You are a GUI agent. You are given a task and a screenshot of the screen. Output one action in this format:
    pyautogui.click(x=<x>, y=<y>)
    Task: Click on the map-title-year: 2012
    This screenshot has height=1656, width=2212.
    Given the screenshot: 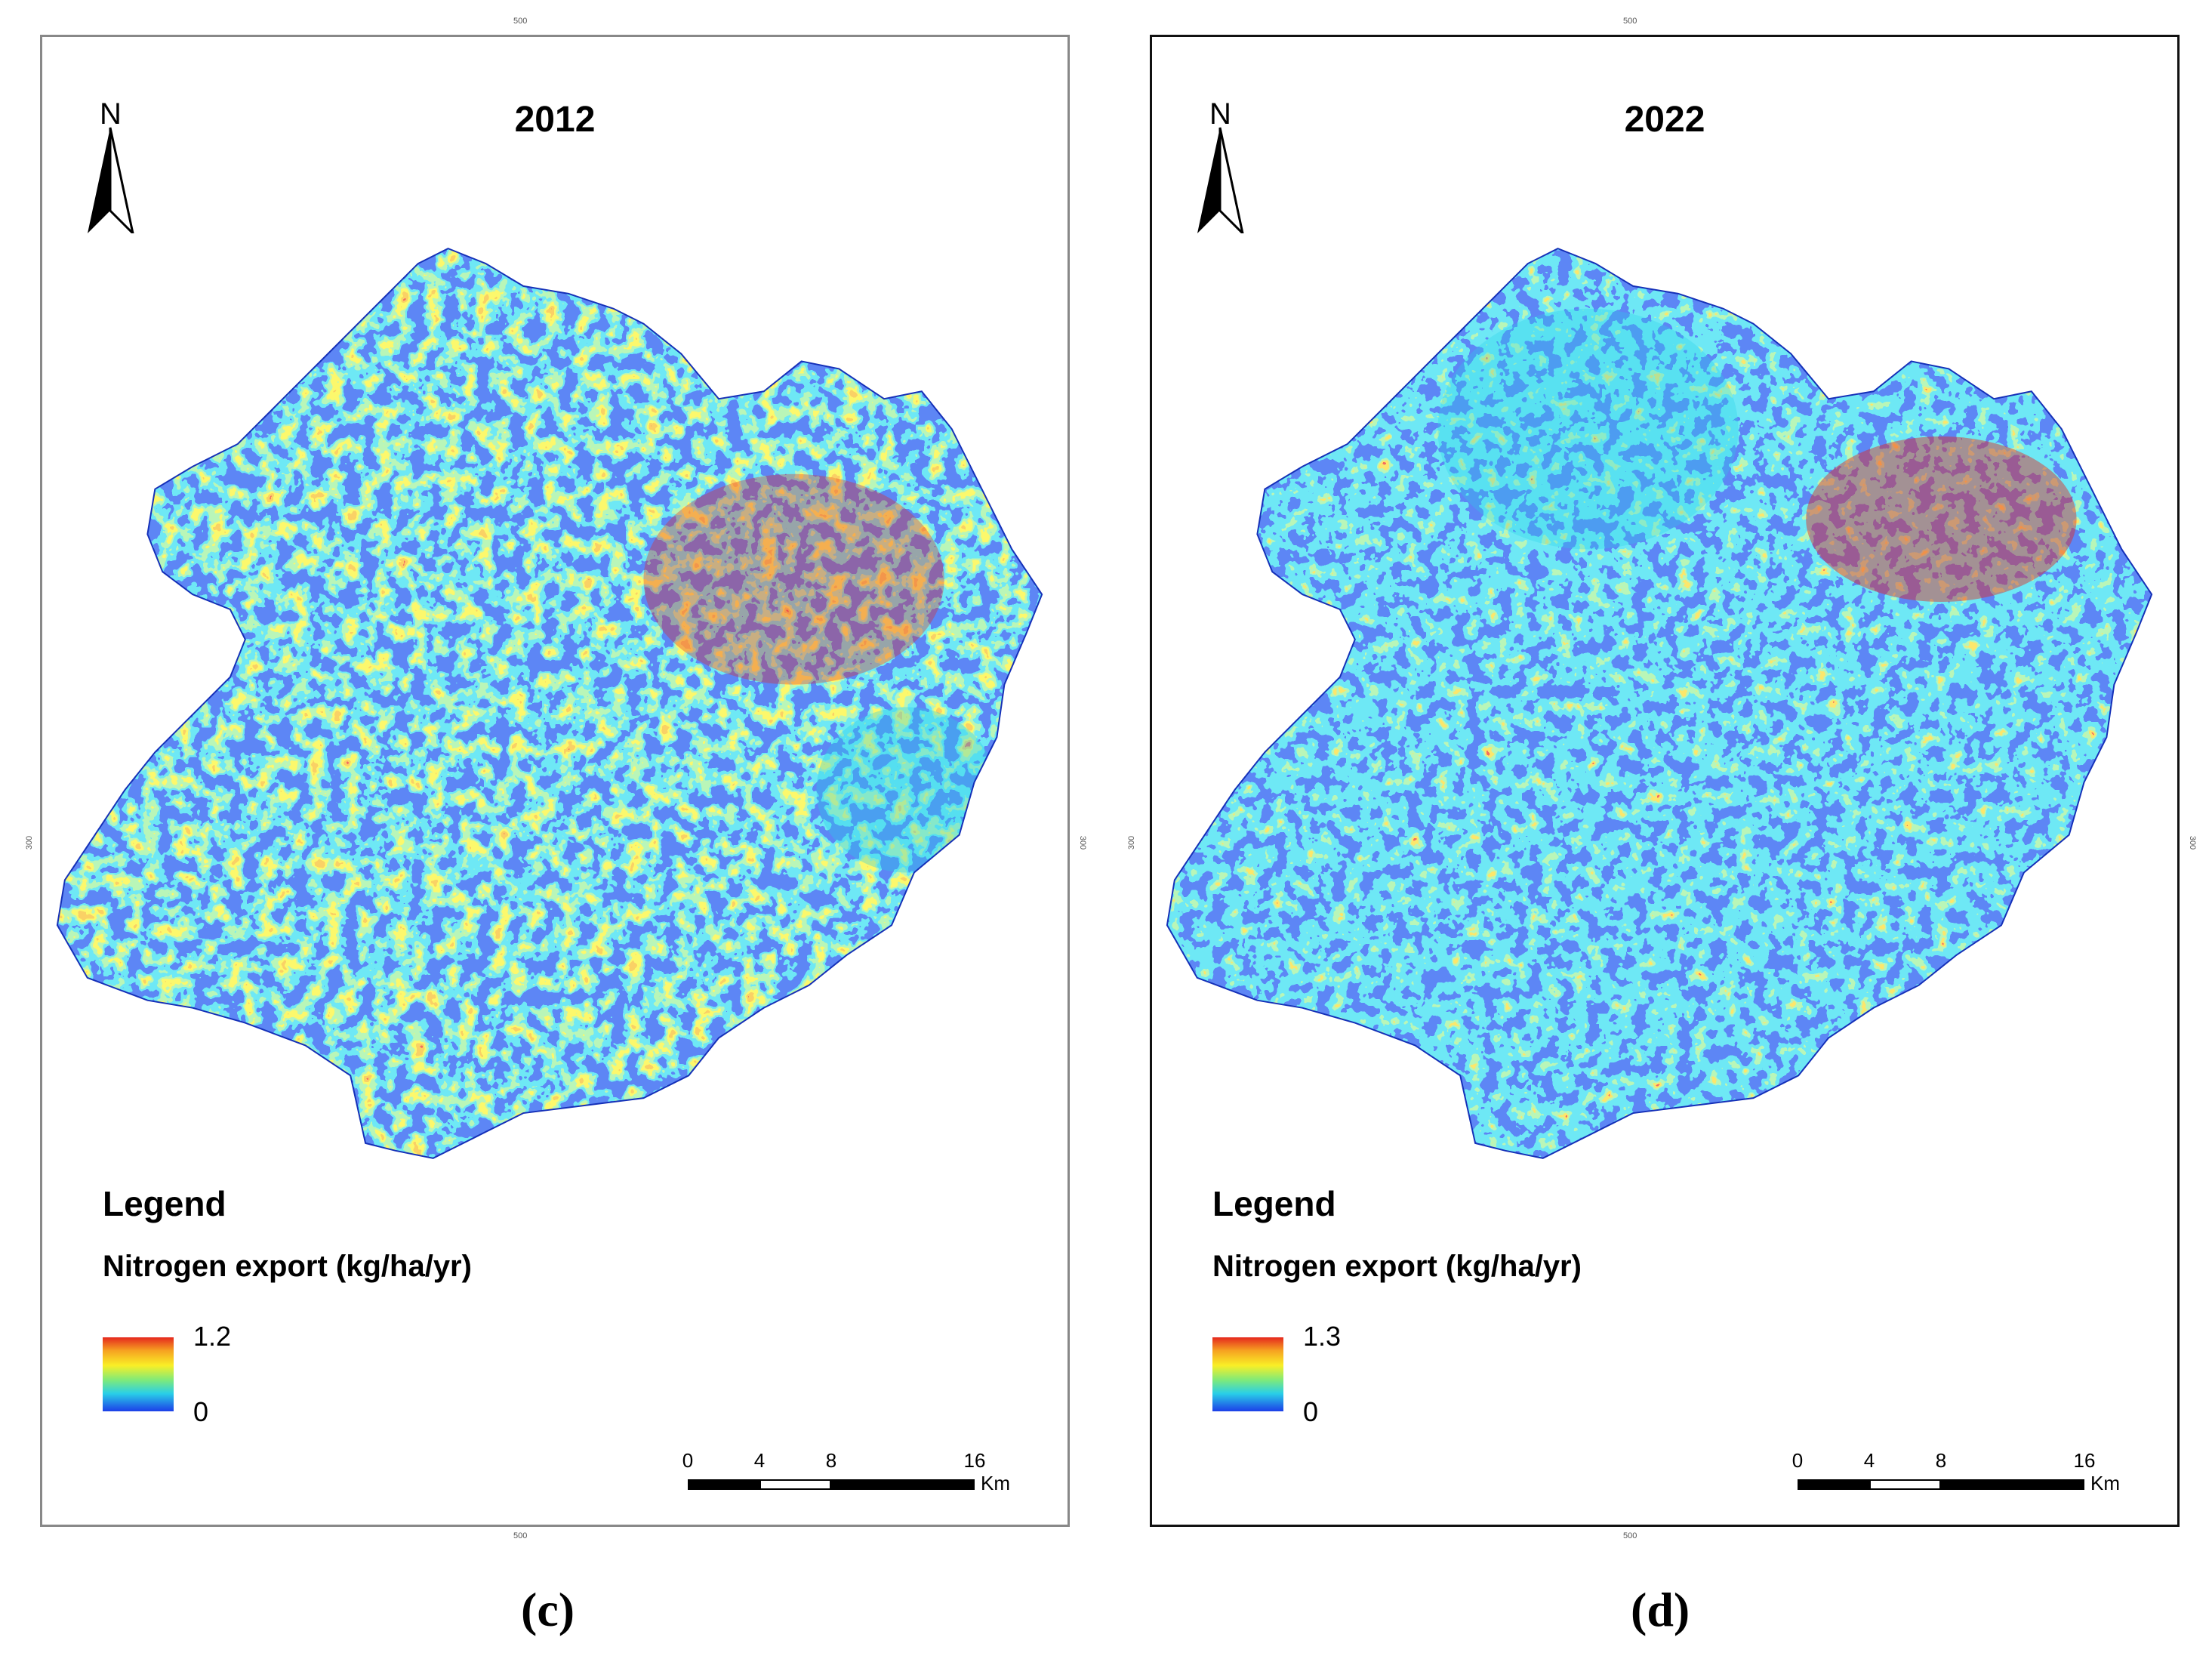 What is the action you would take?
    pyautogui.click(x=555, y=120)
    